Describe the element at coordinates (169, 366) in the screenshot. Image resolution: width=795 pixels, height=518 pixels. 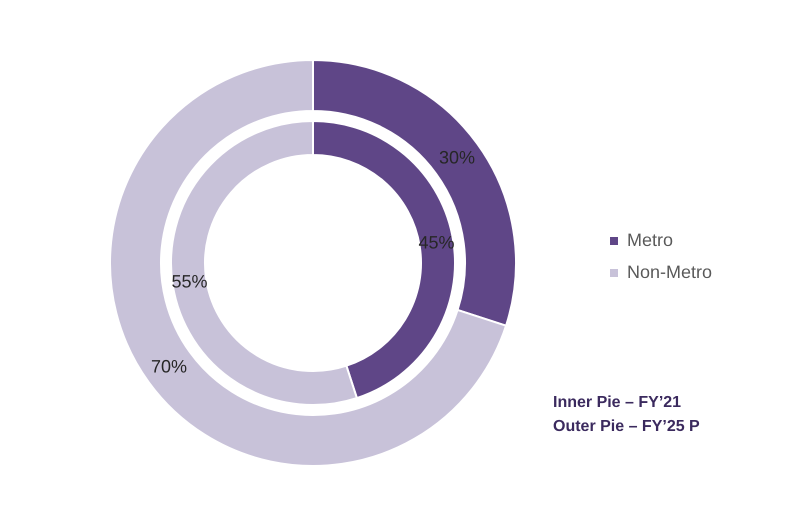
I see `data-label: 70%` at that location.